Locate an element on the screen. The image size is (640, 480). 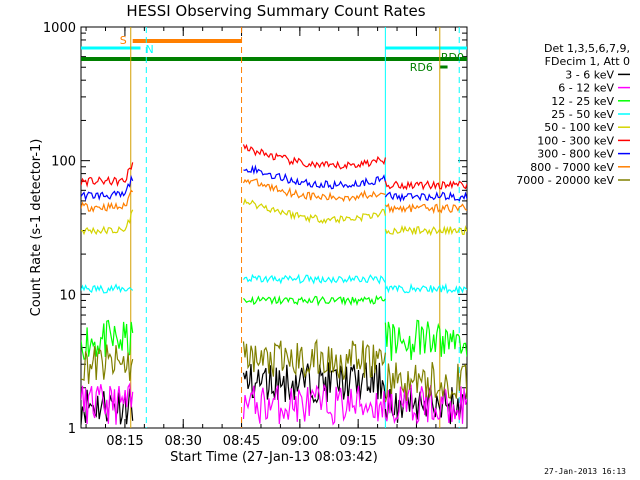
y-tick-label: 10 is located at coordinates (67, 295).